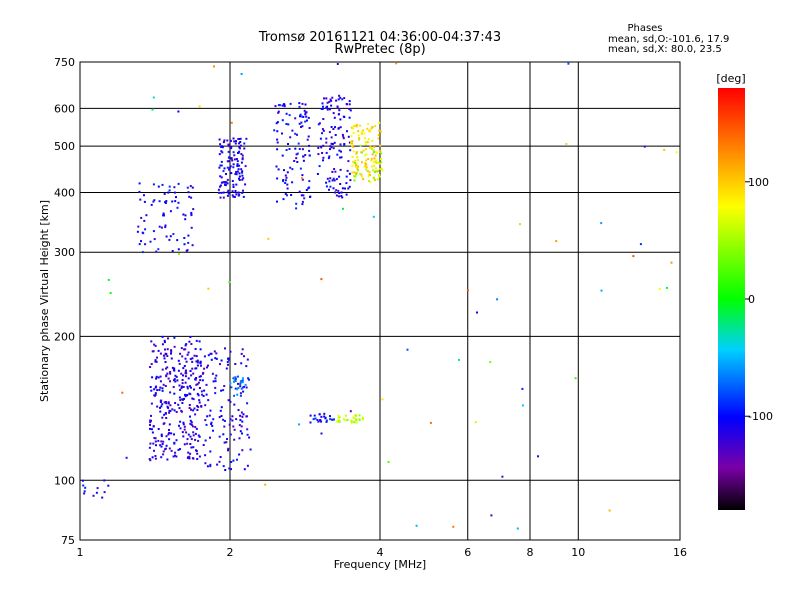  I want to click on stats-heading: Phases, so click(644, 28).